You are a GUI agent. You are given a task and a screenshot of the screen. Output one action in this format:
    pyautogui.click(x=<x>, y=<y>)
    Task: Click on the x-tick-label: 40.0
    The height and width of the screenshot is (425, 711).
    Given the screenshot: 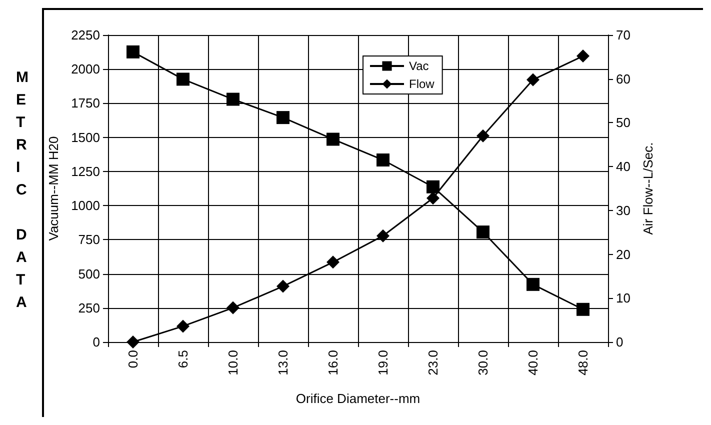 What is the action you would take?
    pyautogui.click(x=533, y=363)
    